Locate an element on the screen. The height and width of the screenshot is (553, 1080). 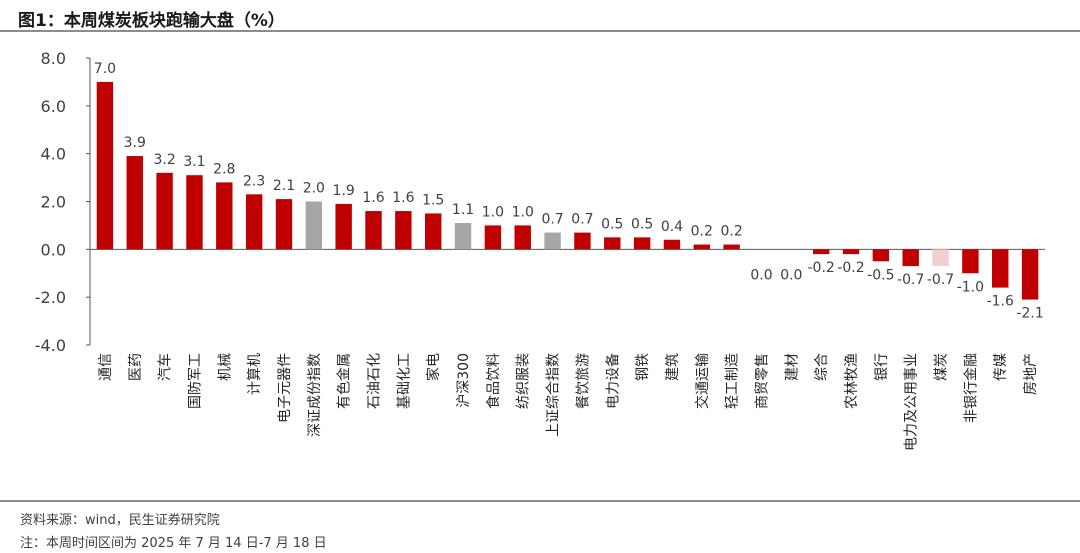
x-tick-label: 房地产 is located at coordinates (1031, 374).